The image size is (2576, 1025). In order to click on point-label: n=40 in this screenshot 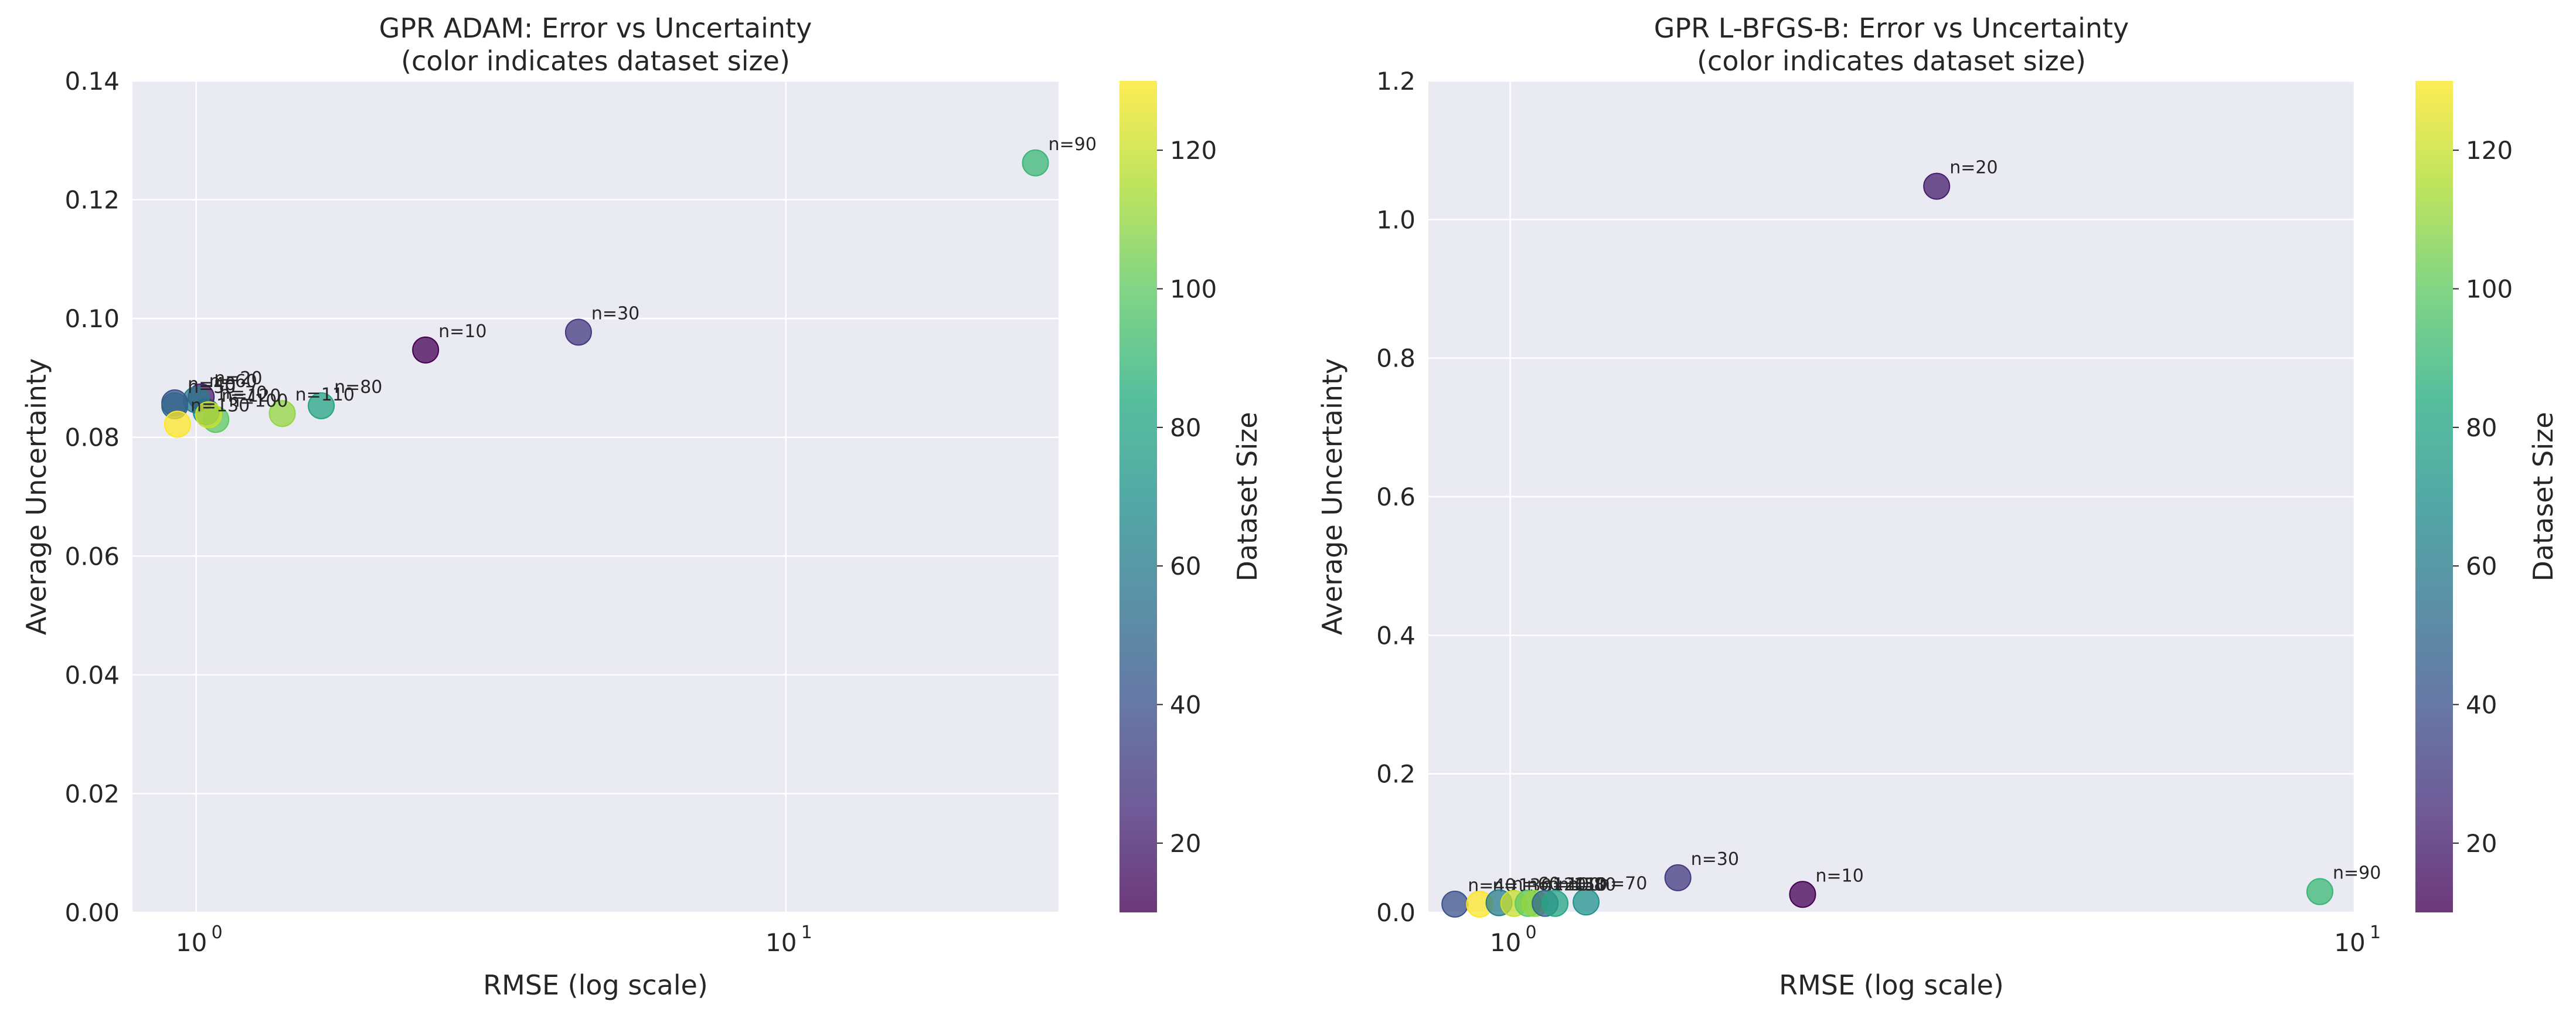, I will do `click(212, 385)`.